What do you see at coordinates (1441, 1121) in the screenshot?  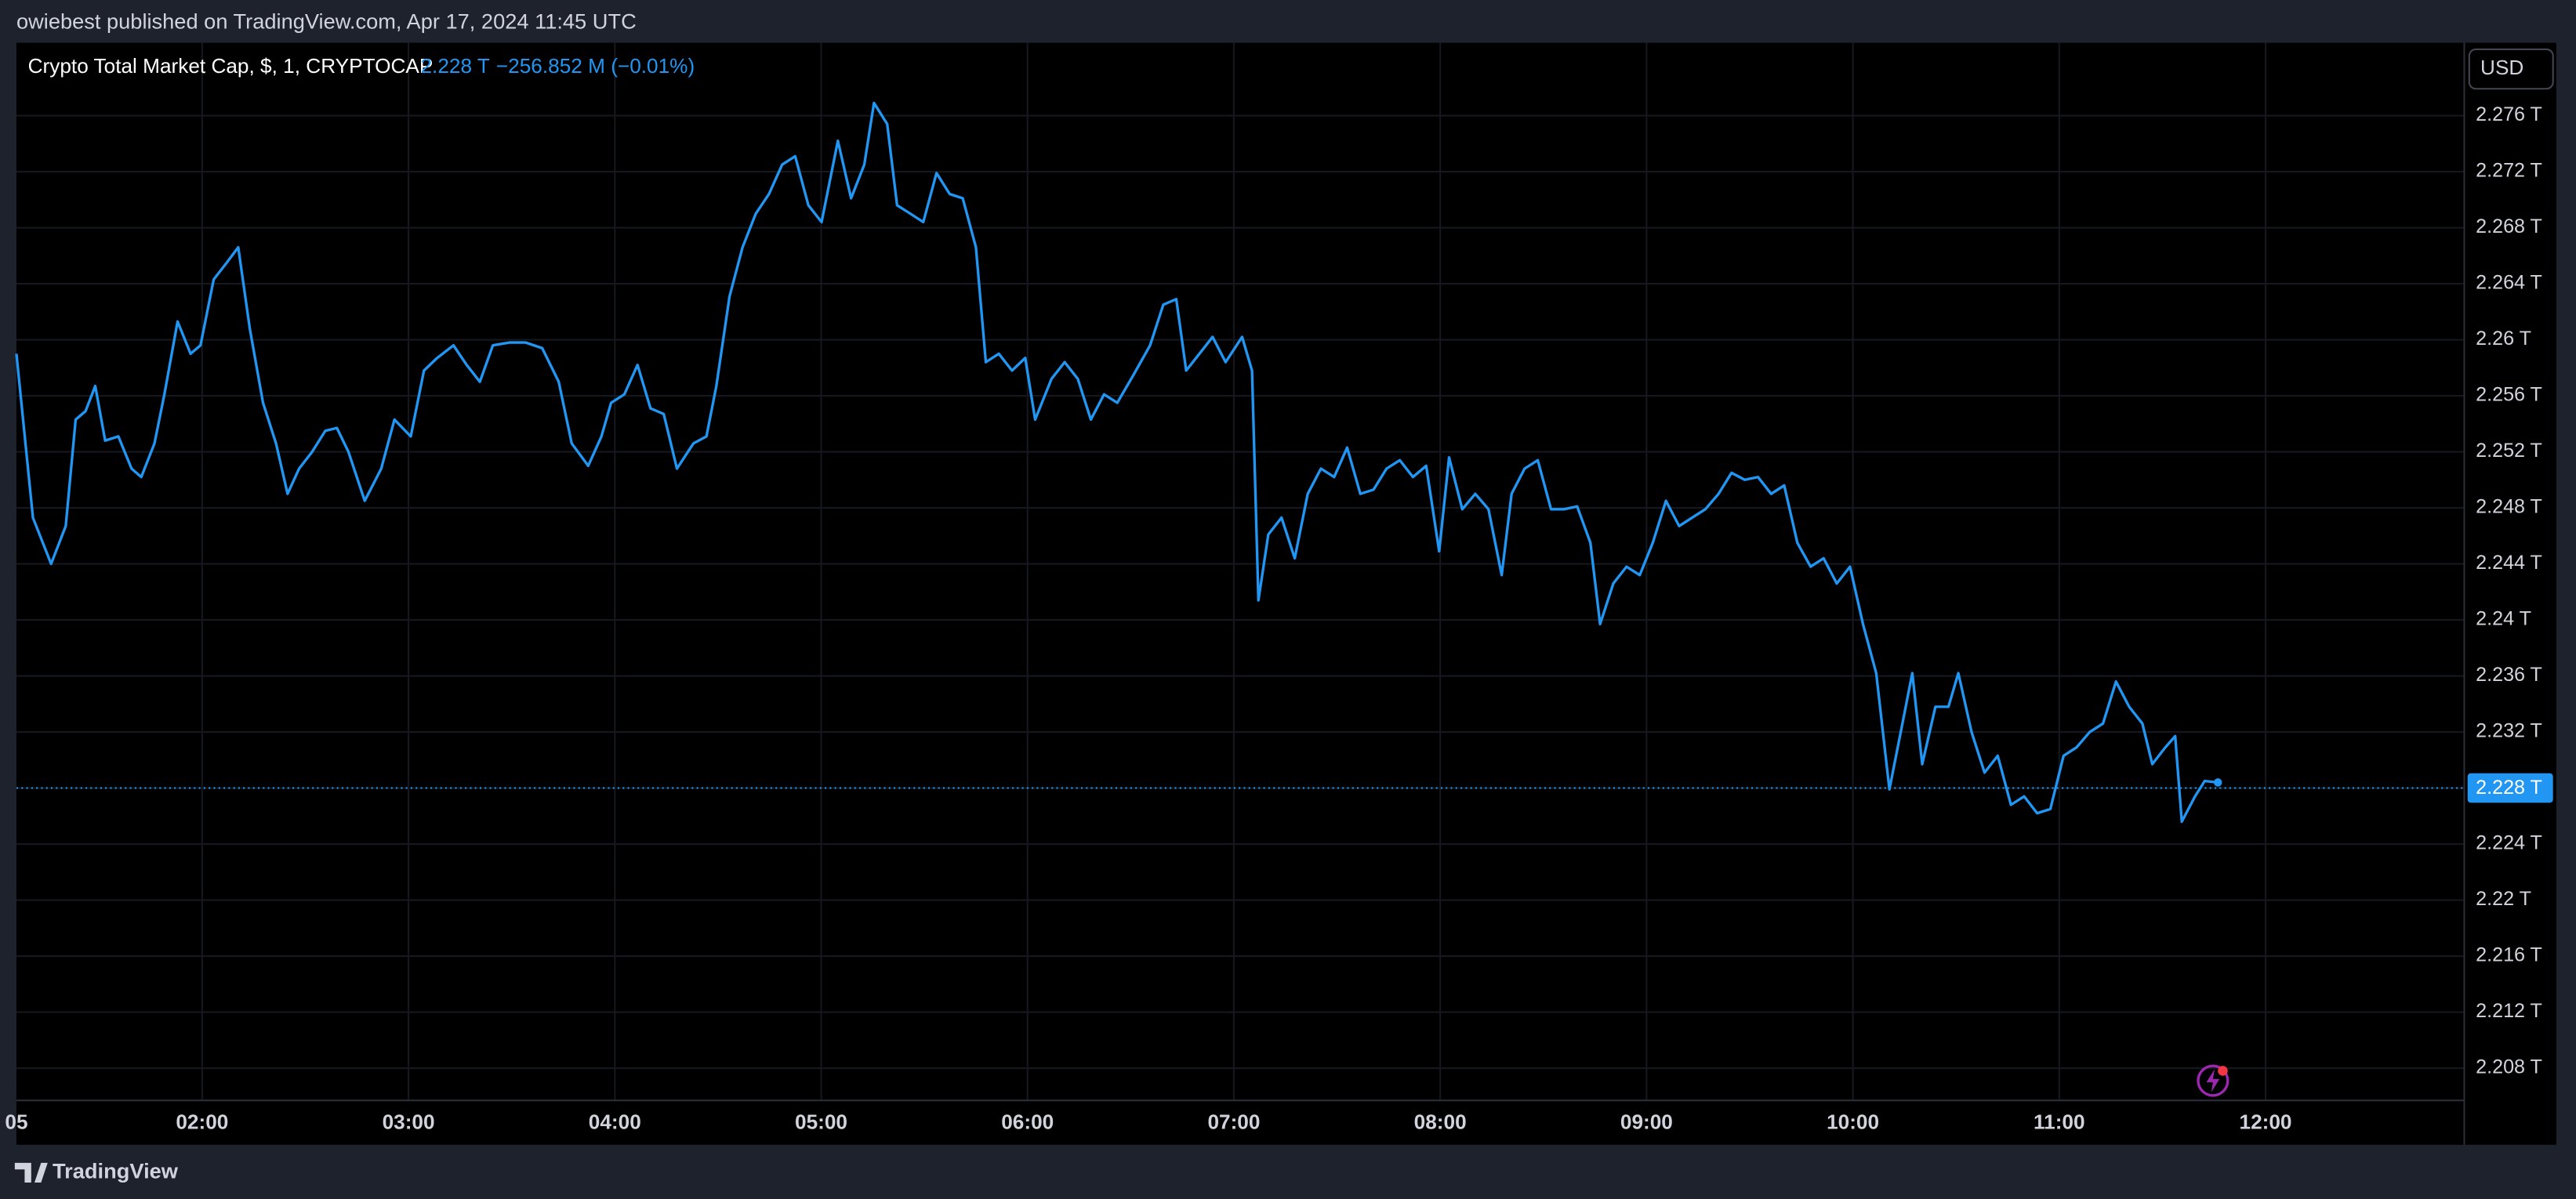 I see `x-tick-label: 08:00` at bounding box center [1441, 1121].